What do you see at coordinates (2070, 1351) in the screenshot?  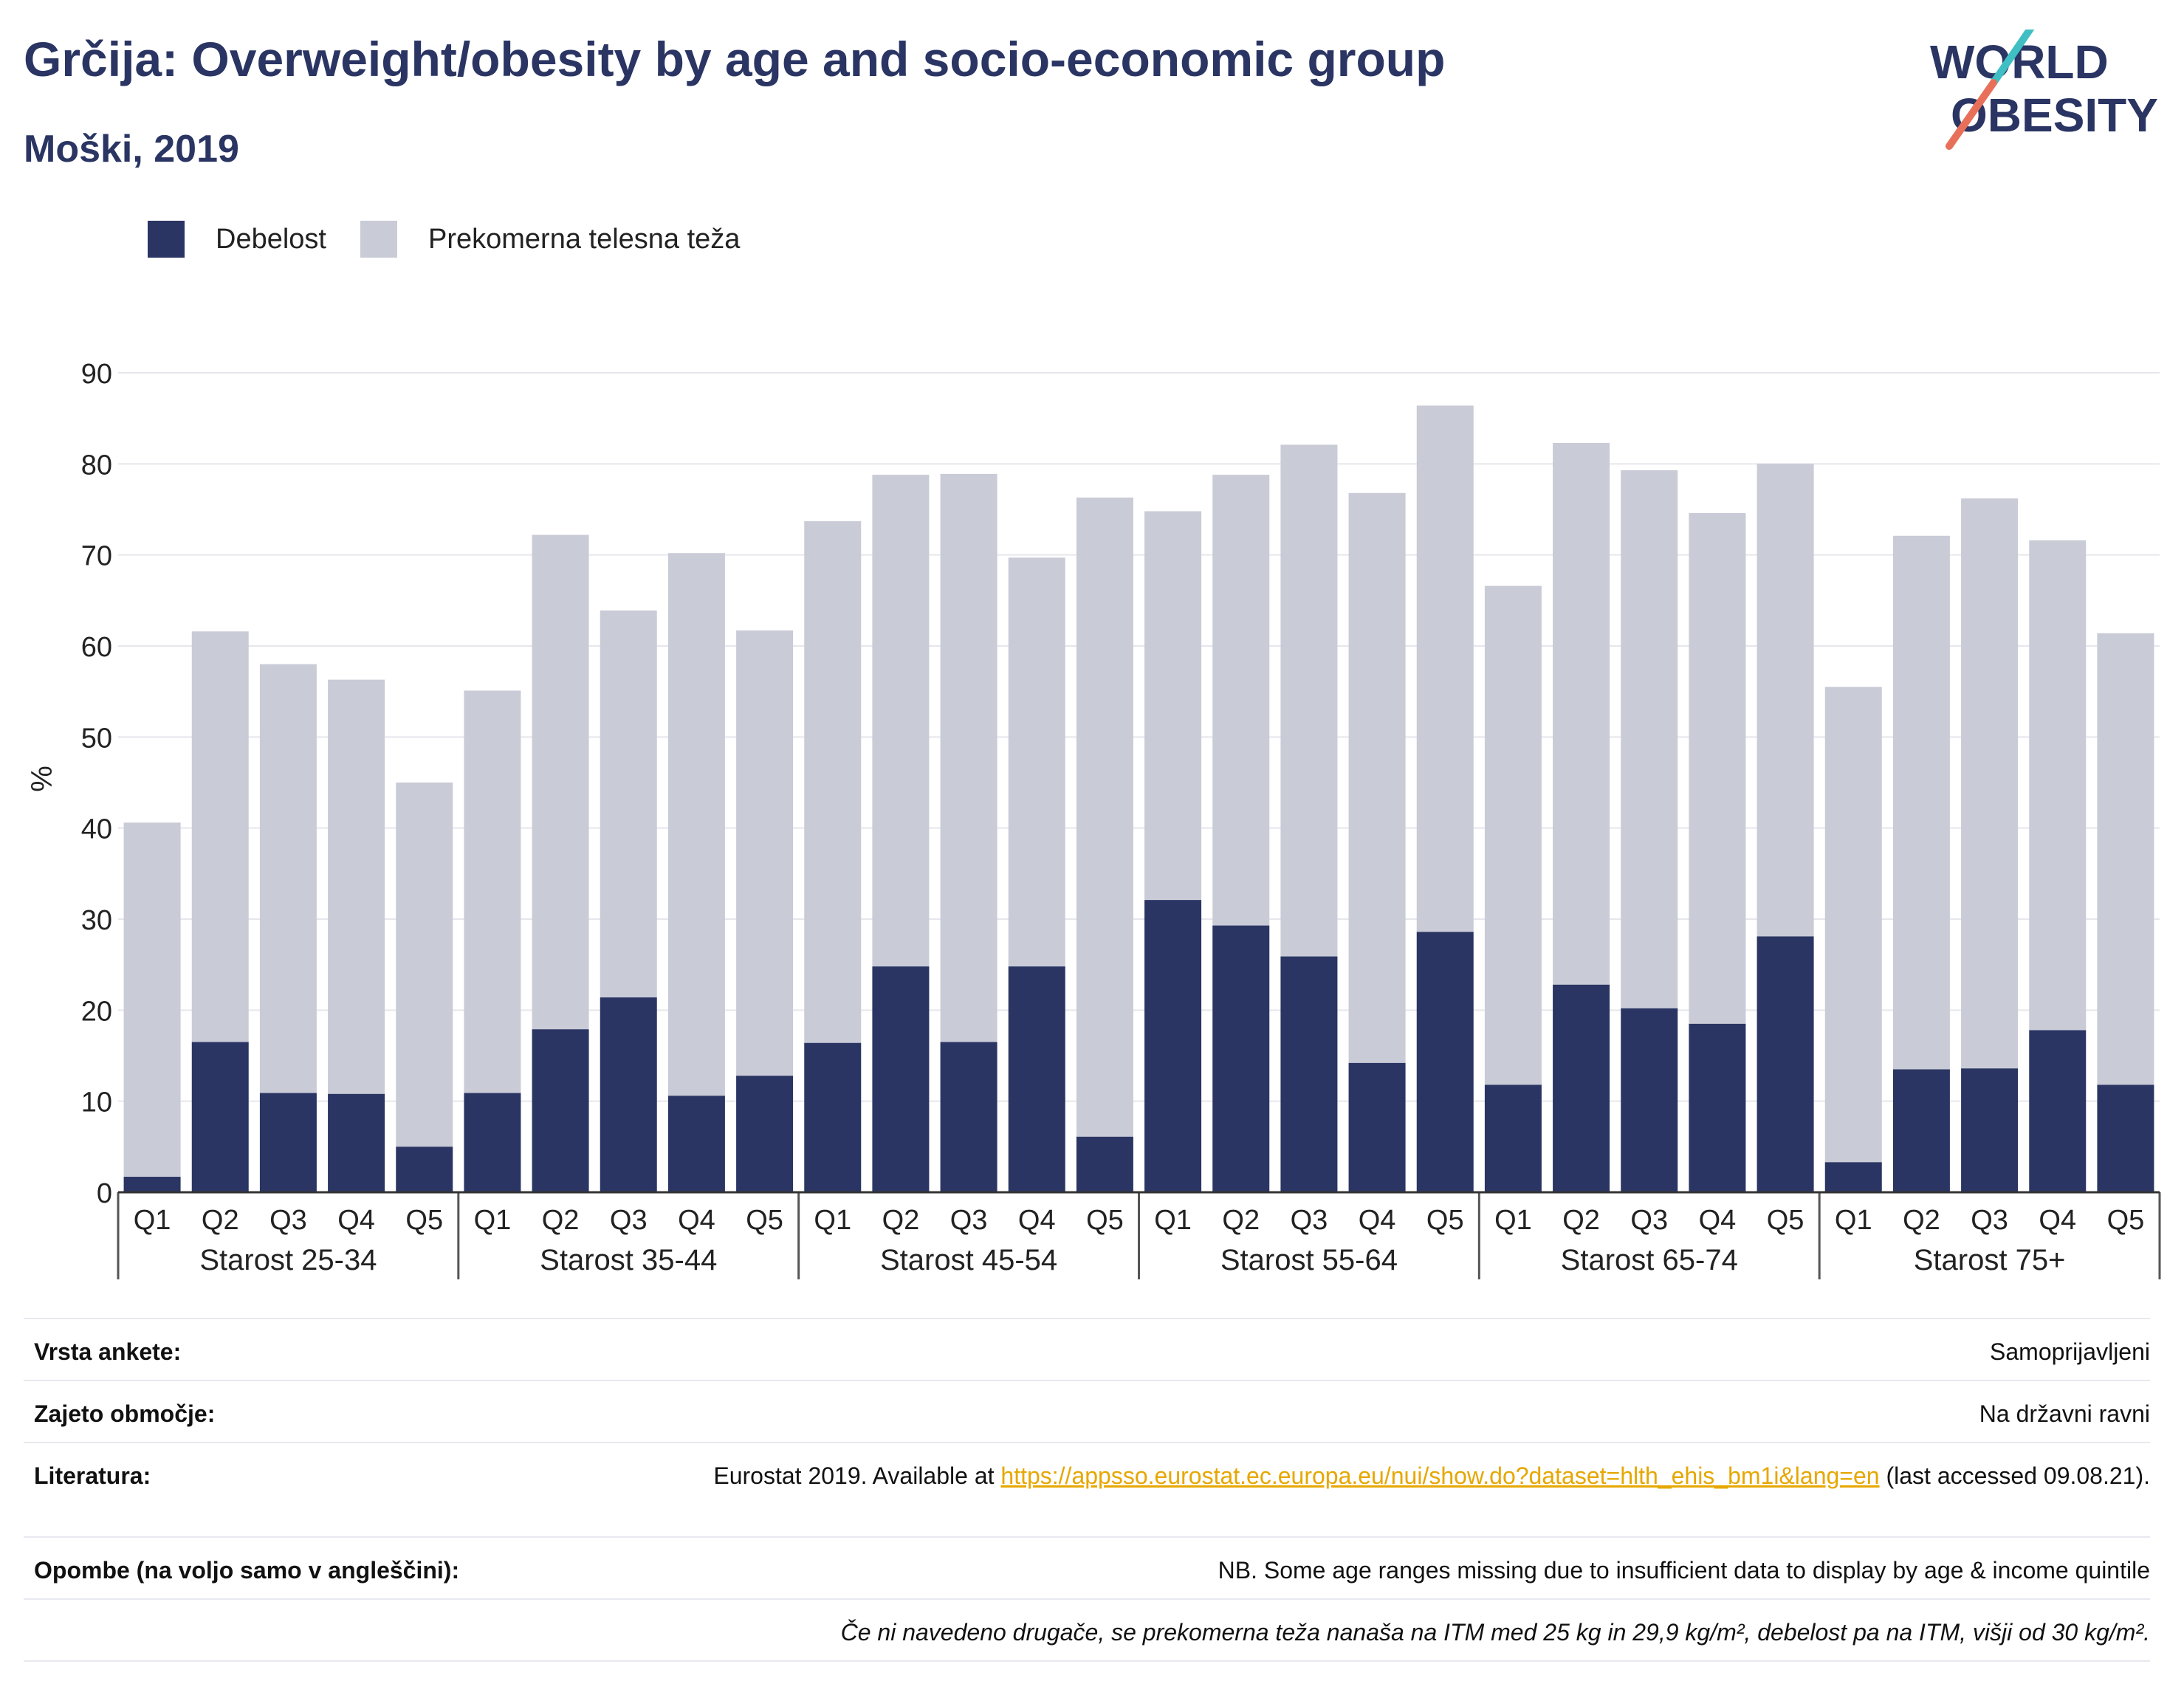 I see `survey-value: Samoprijavljeni` at bounding box center [2070, 1351].